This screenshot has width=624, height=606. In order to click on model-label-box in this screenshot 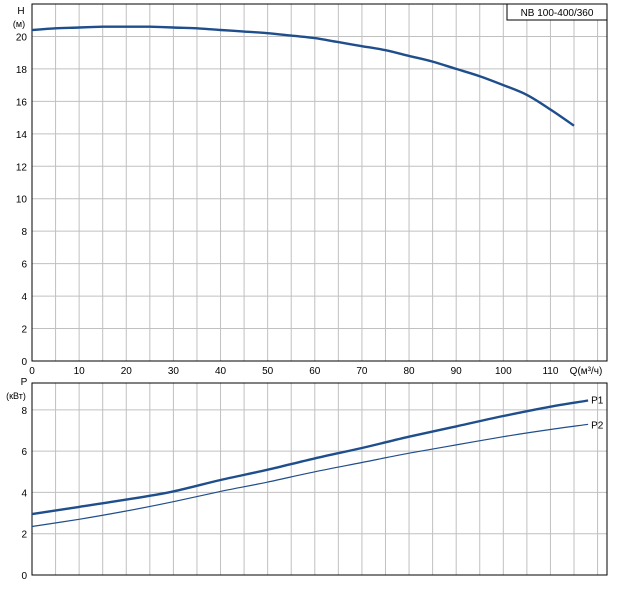, I will do `click(557, 12)`.